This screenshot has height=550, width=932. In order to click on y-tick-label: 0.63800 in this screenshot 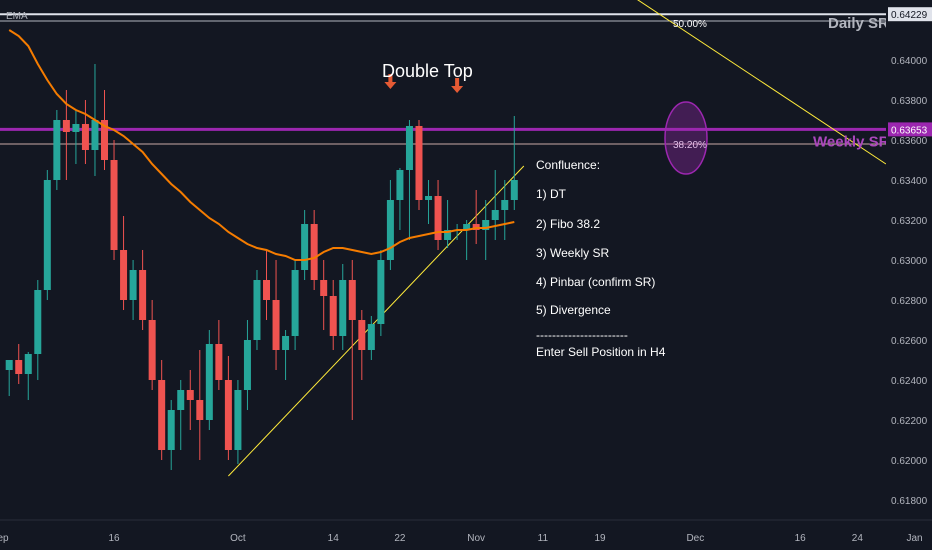, I will do `click(909, 101)`.